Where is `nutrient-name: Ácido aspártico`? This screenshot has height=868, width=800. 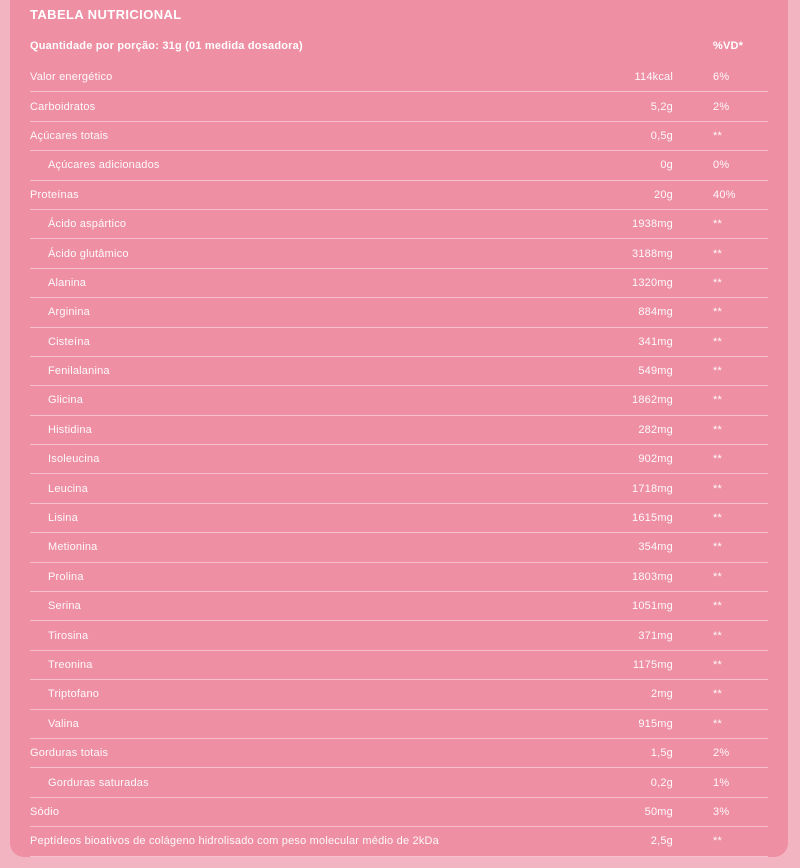 nutrient-name: Ácido aspártico is located at coordinates (87, 224).